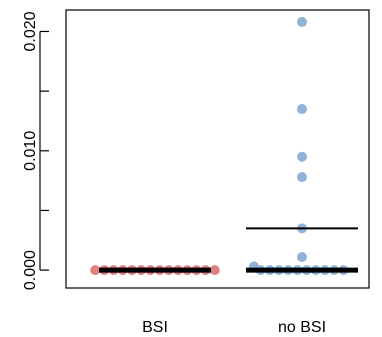 The image size is (382, 337). I want to click on y-tick-label: 0.010, so click(30, 151).